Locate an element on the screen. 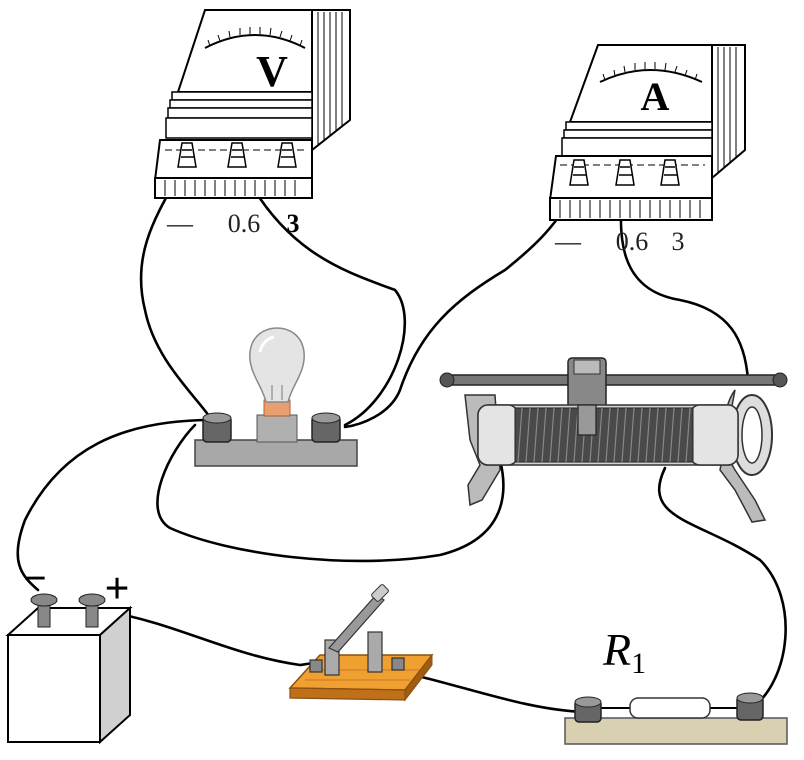 This screenshot has height=760, width=804. wire-bulb-left-to-rheostat-bottom is located at coordinates (330, 493).